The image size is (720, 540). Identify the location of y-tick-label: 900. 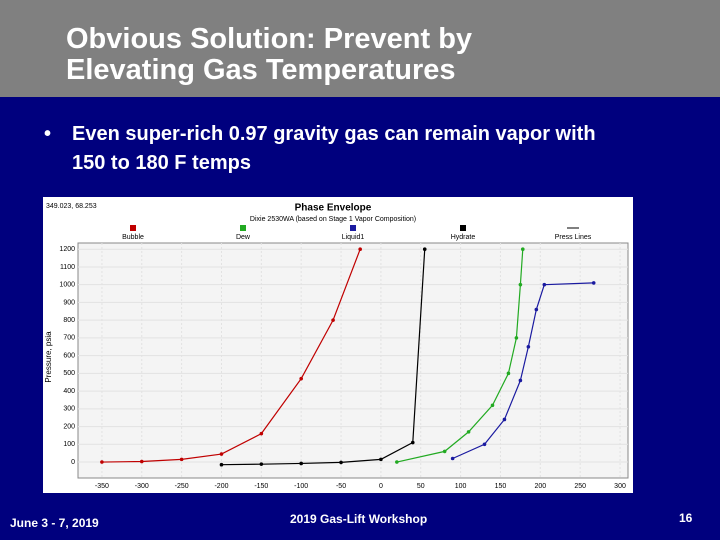
(69, 302).